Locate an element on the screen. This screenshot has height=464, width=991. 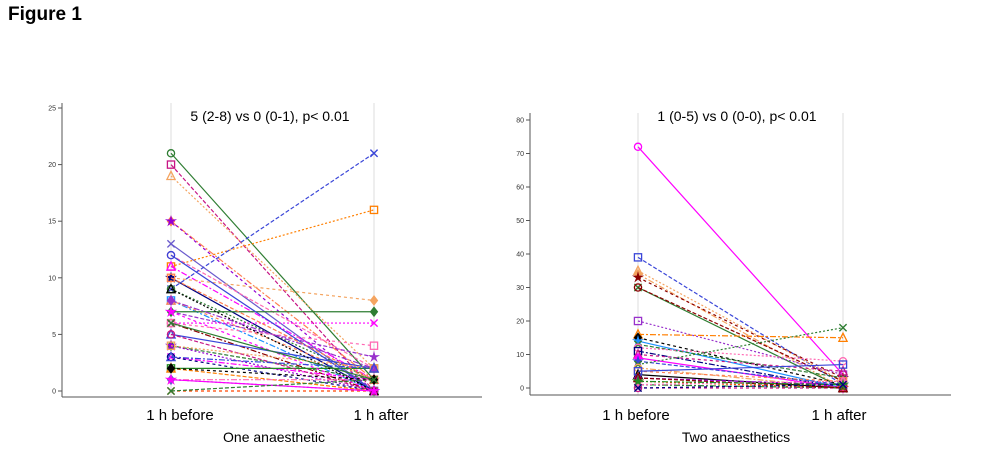
right-x-label: Two anaesthetics is located at coordinates (736, 437).